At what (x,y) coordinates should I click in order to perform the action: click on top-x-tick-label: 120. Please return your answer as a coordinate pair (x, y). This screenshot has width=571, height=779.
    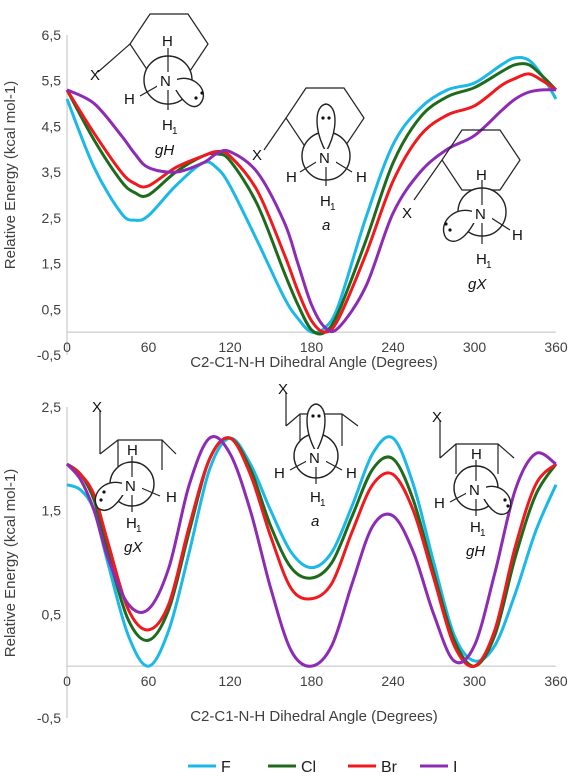
    Looking at the image, I should click on (230, 347).